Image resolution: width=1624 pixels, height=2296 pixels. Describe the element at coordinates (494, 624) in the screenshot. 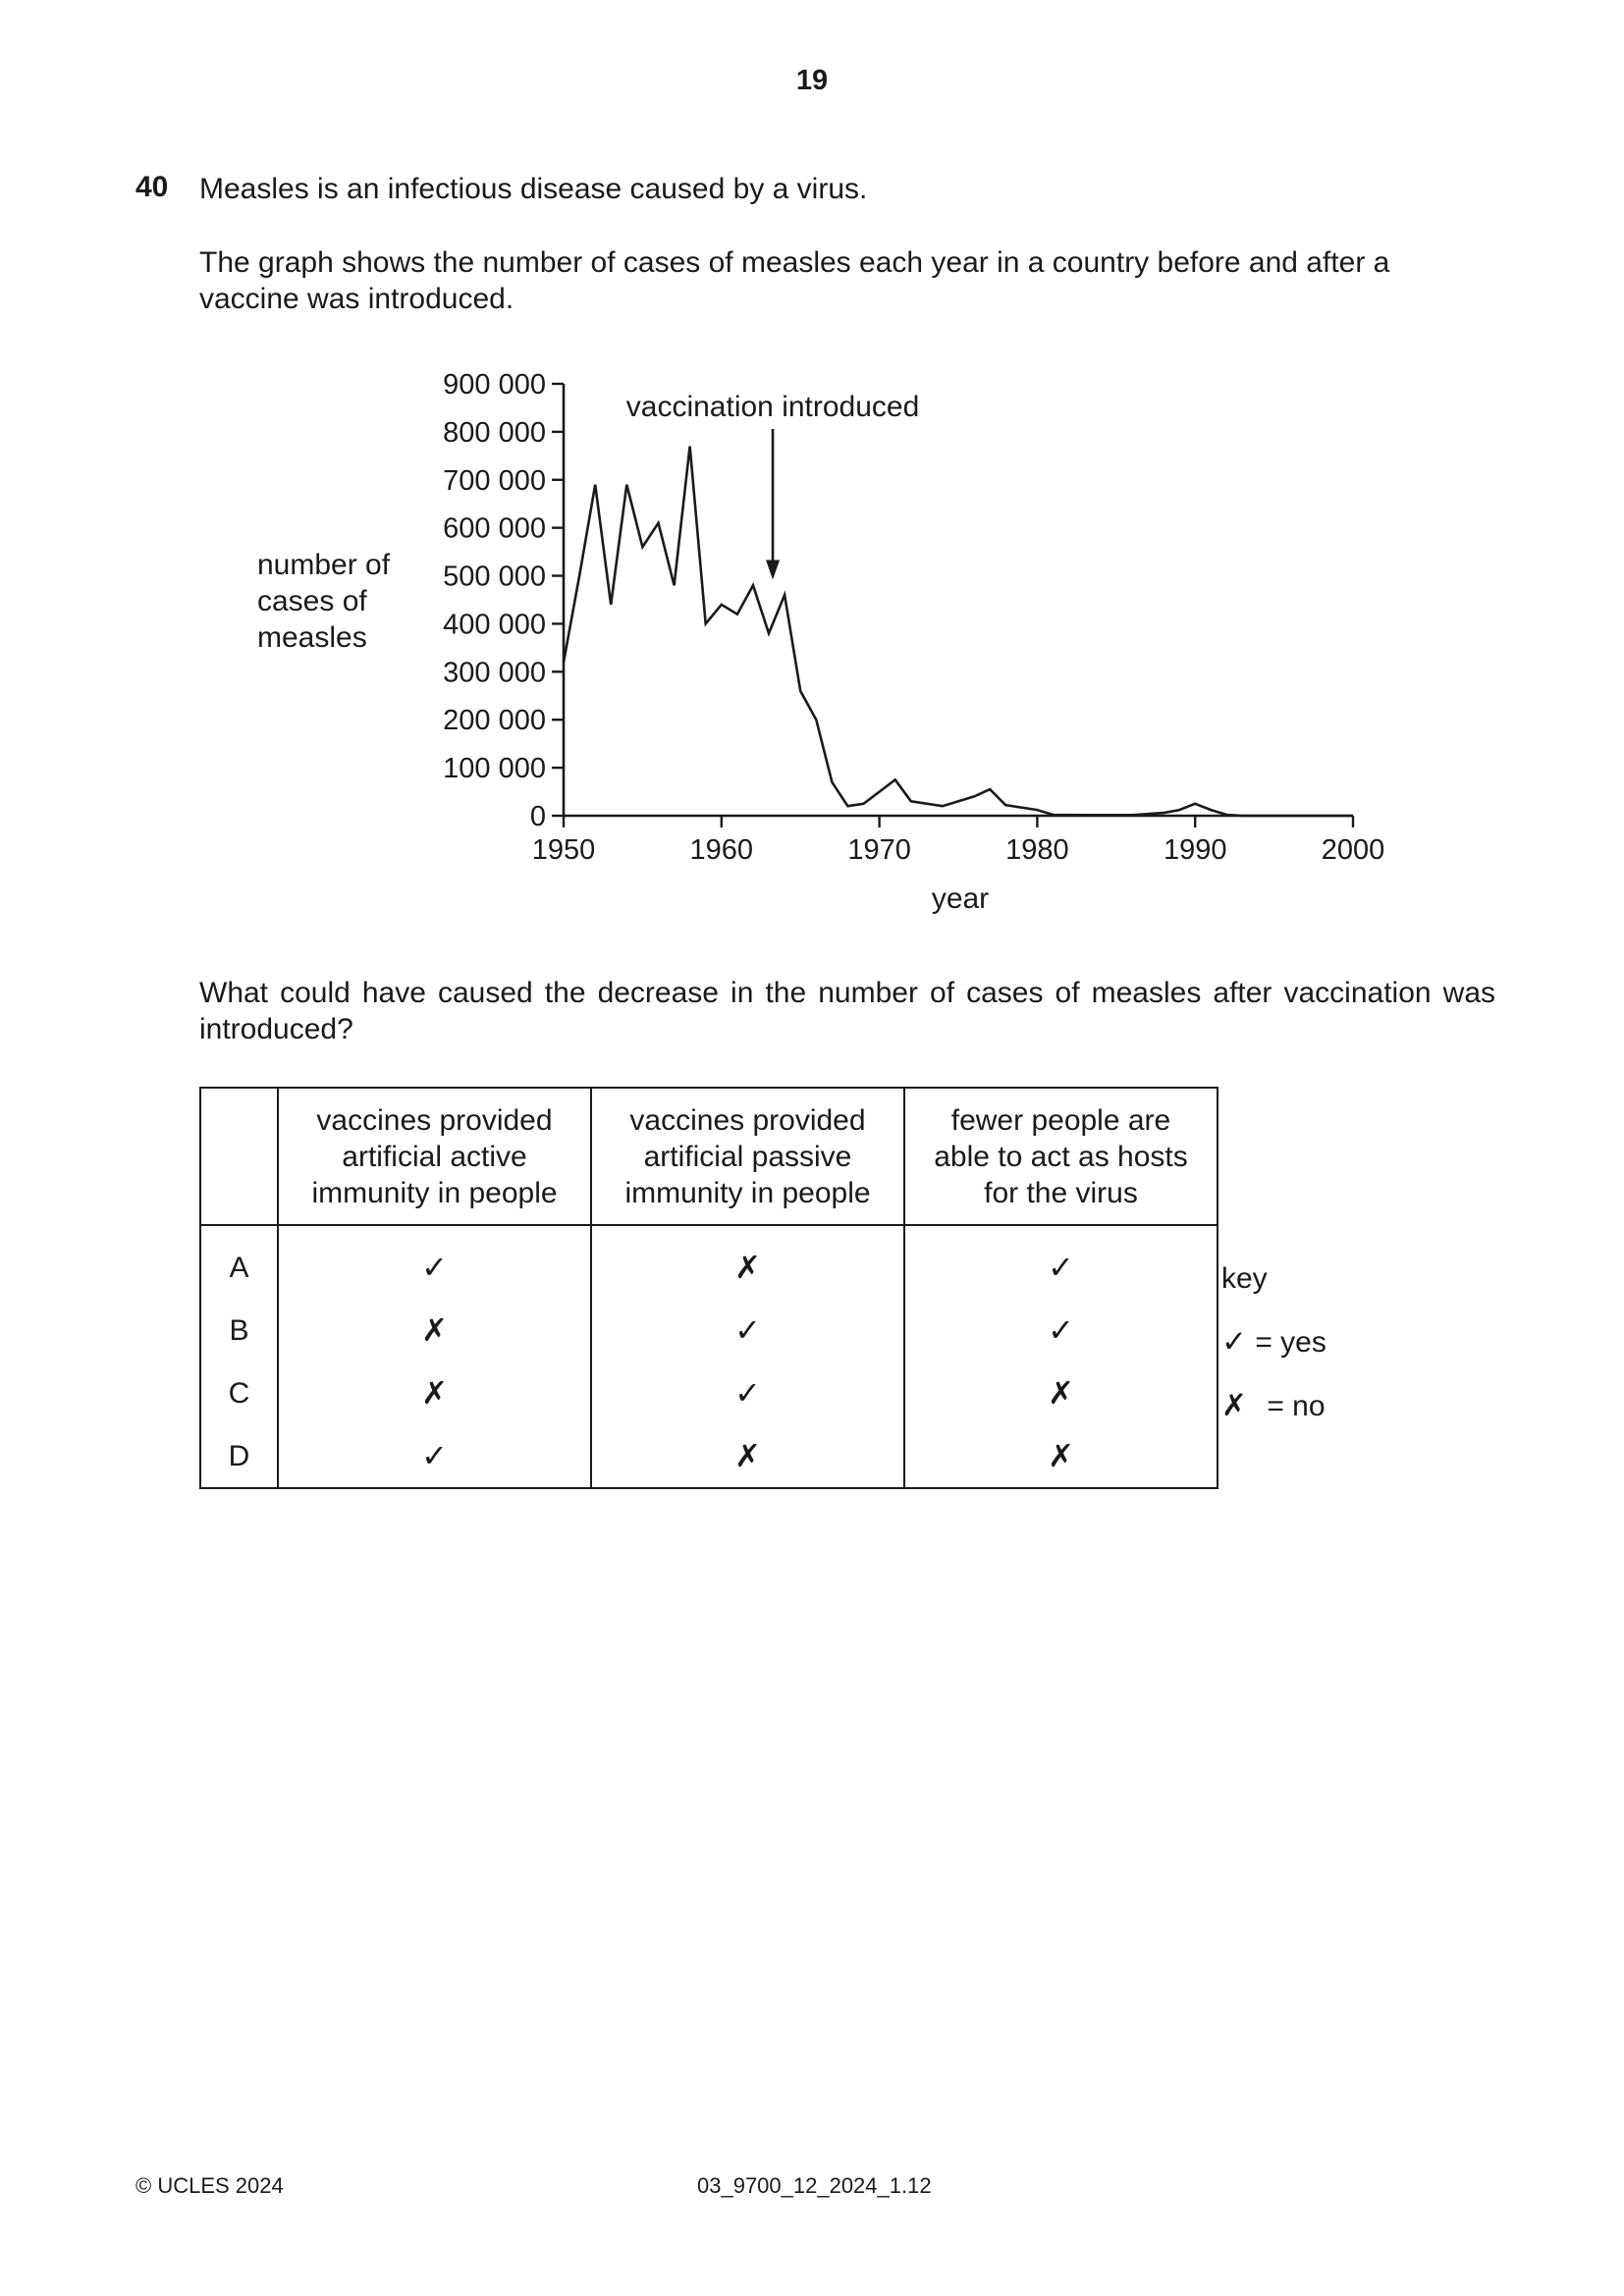

I see `y-tick-label: 400 000` at that location.